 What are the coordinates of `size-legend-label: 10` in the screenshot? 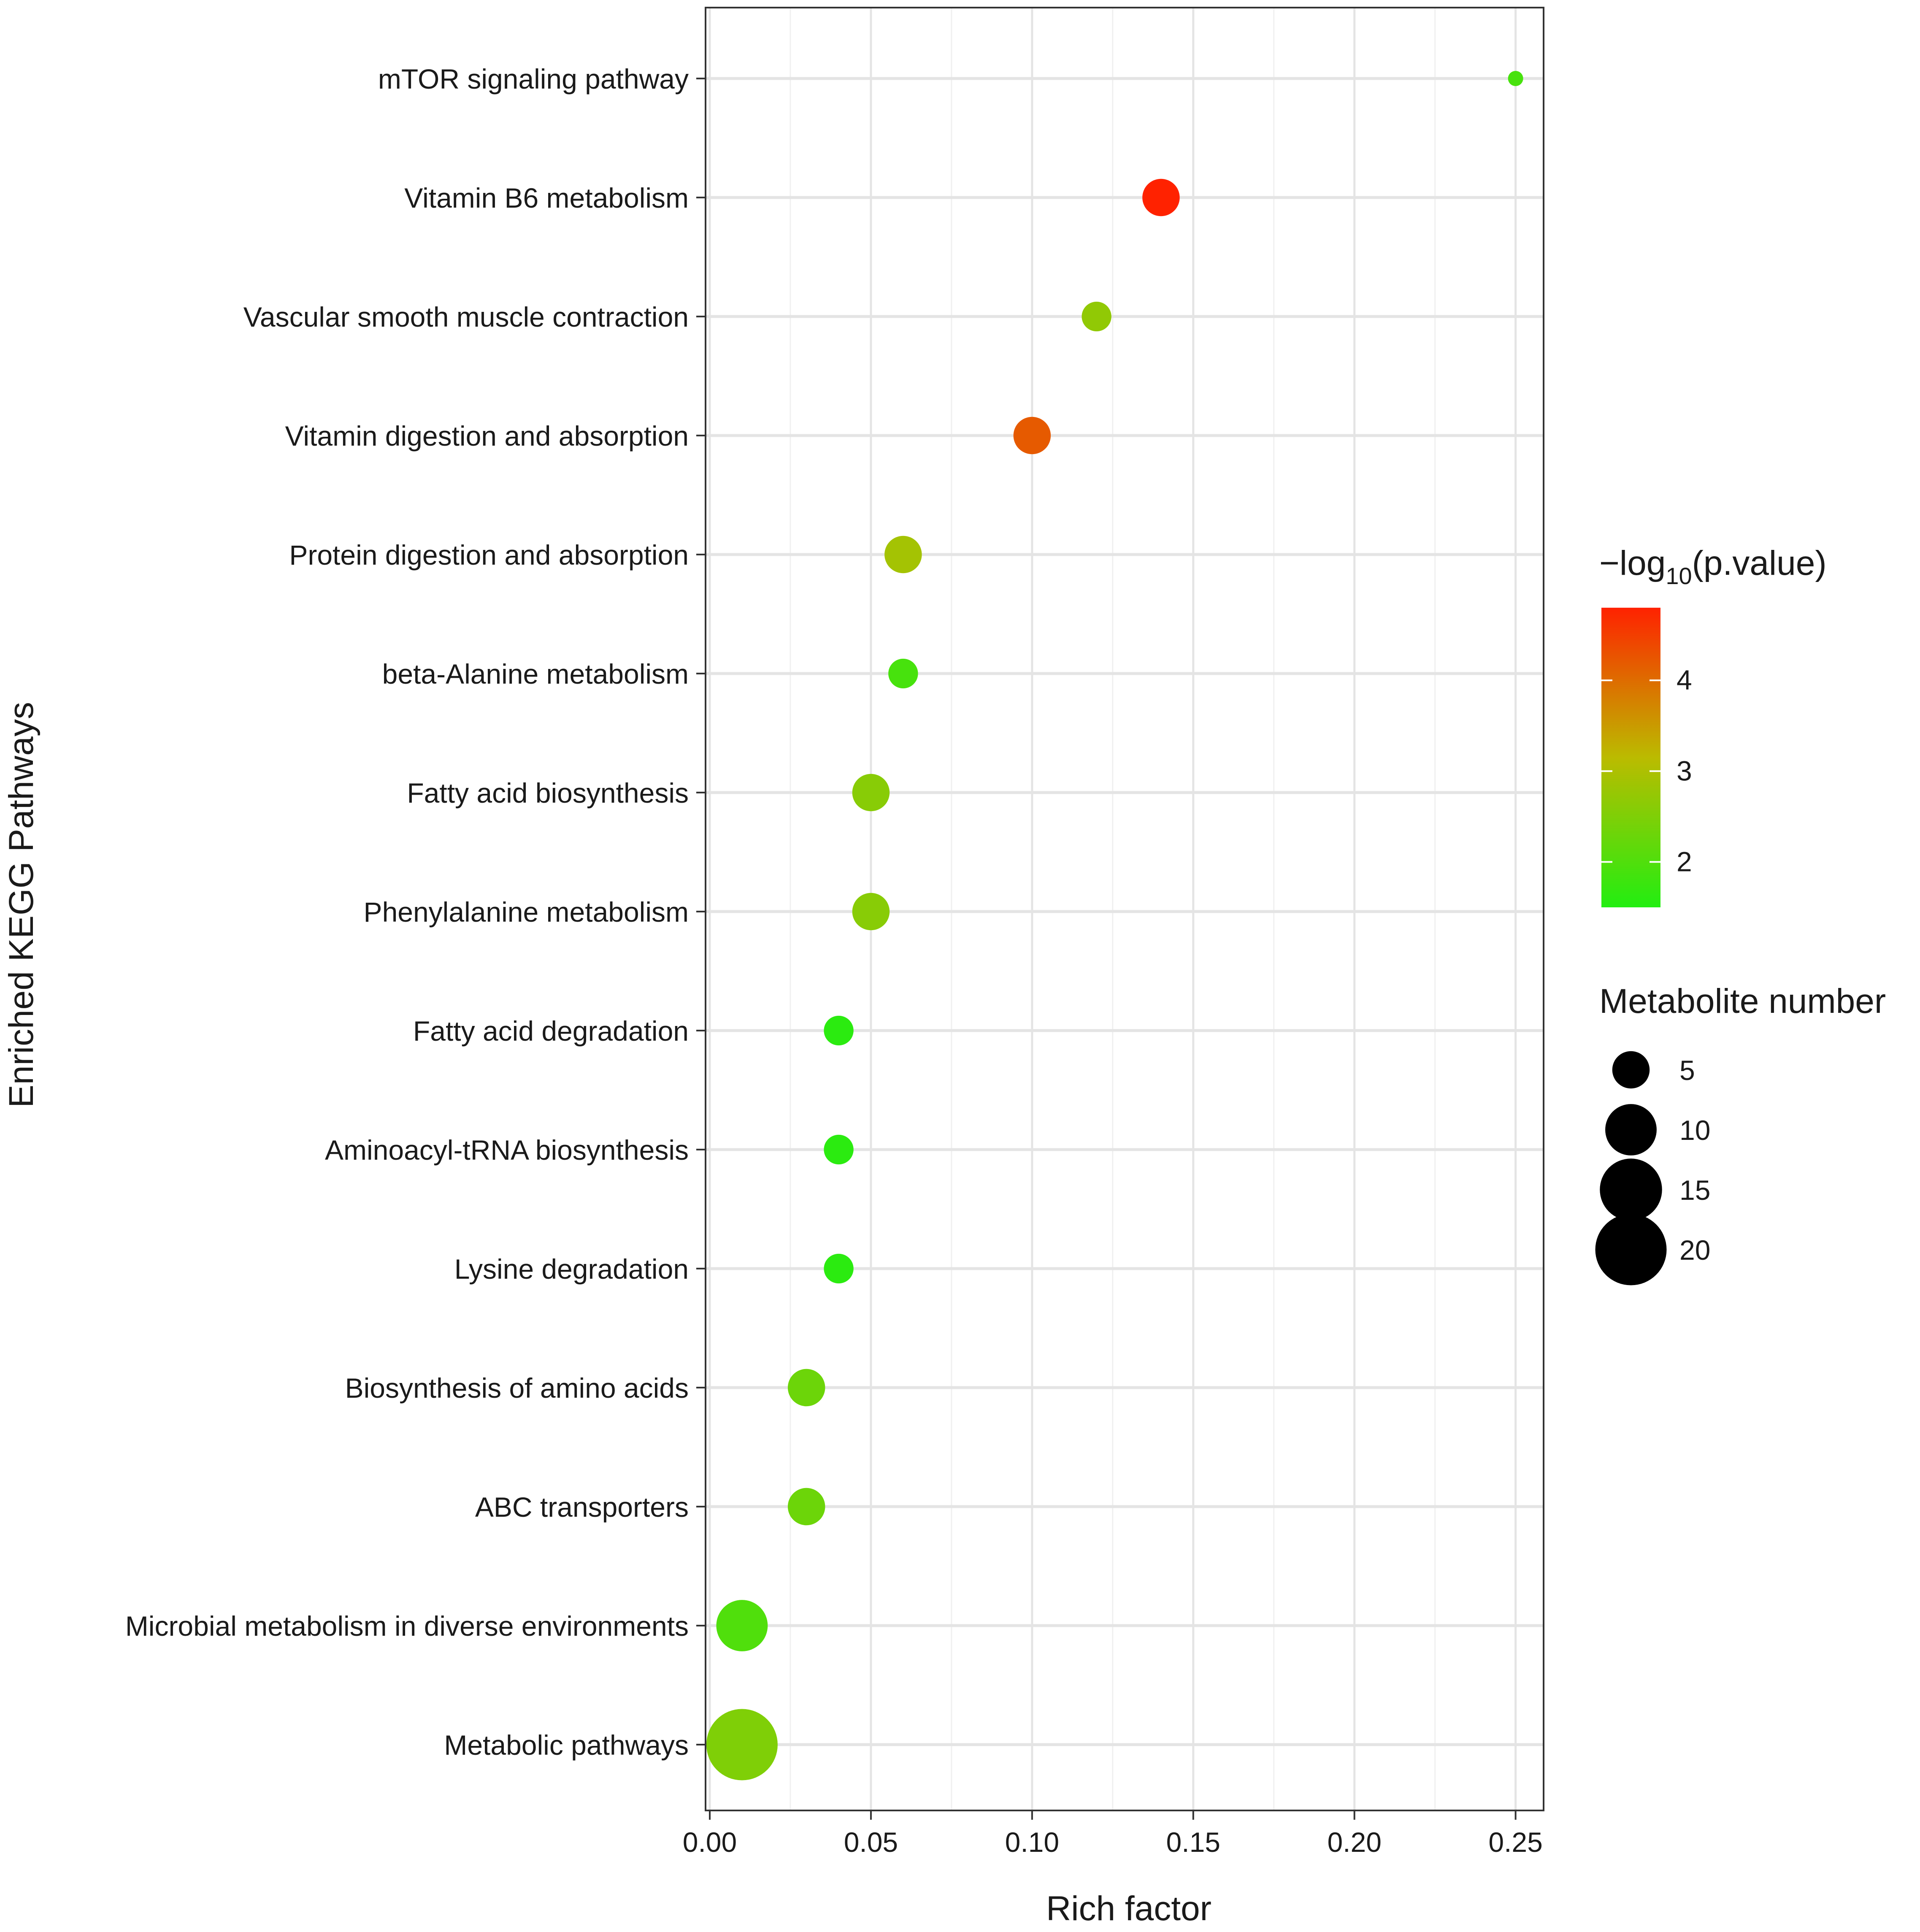 It's located at (1694, 1130).